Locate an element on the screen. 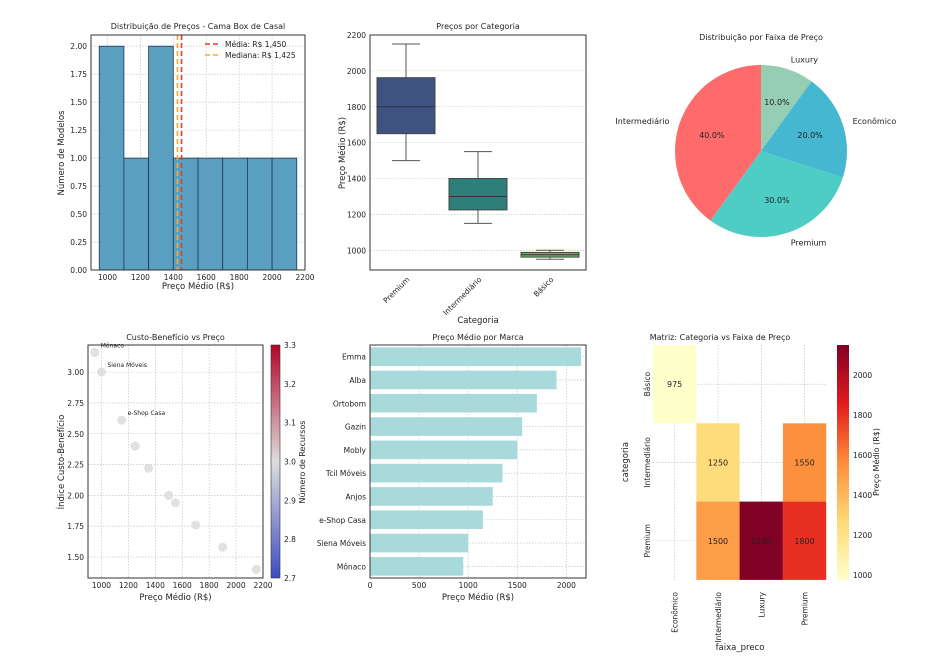 The width and height of the screenshot is (927, 660). y-tick-label: 2200 is located at coordinates (356, 35).